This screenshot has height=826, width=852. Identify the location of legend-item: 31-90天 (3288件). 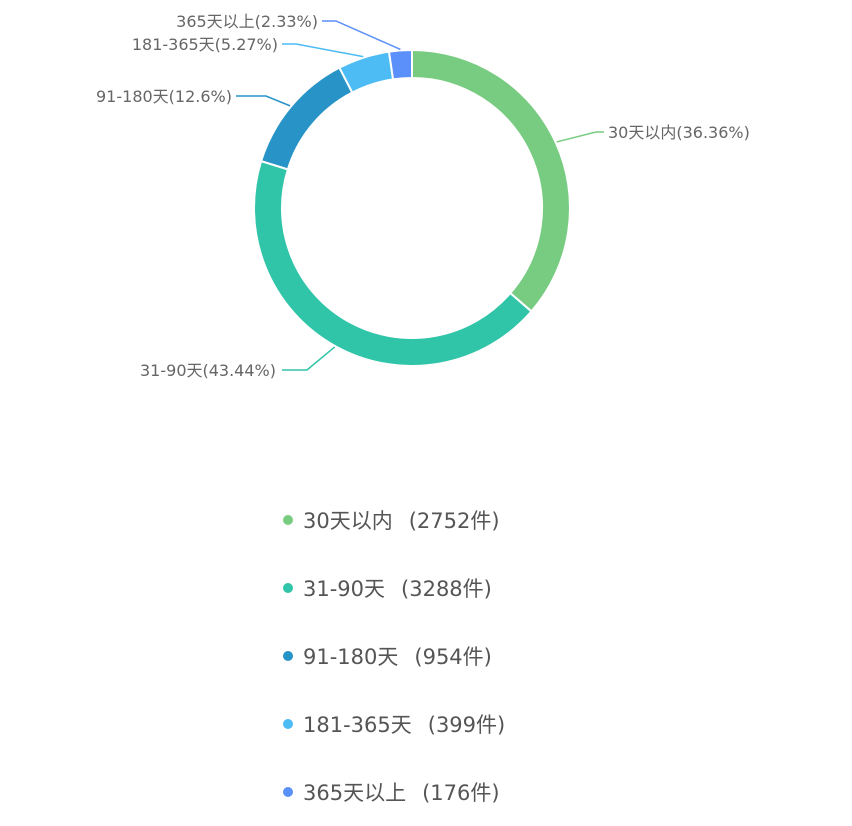
(394, 588).